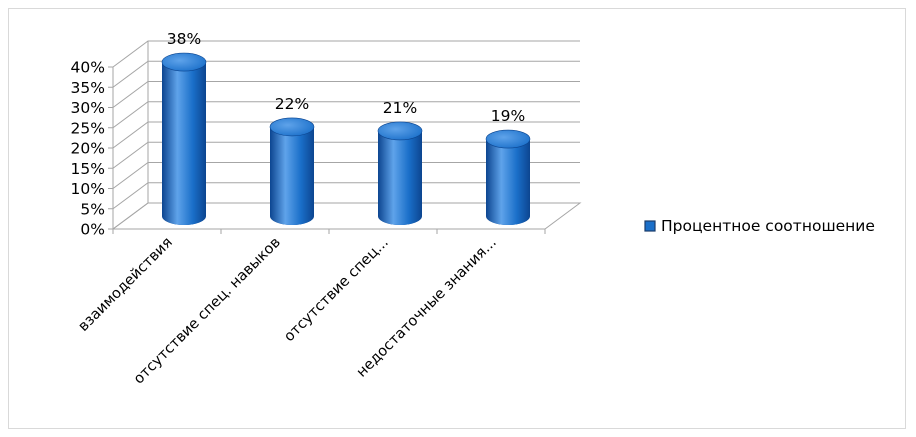  I want to click on y-tick-label: 5%, so click(92, 209).